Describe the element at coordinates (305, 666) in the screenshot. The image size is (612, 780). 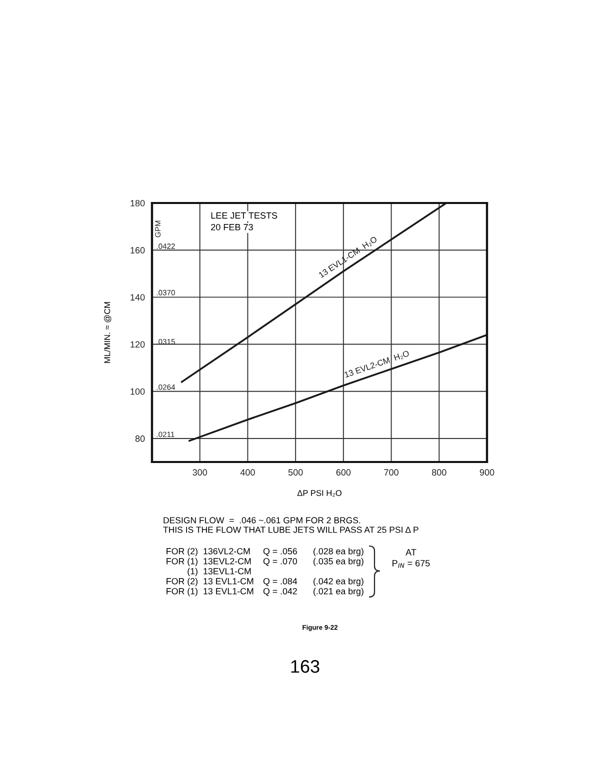
I see `text: 163` at that location.